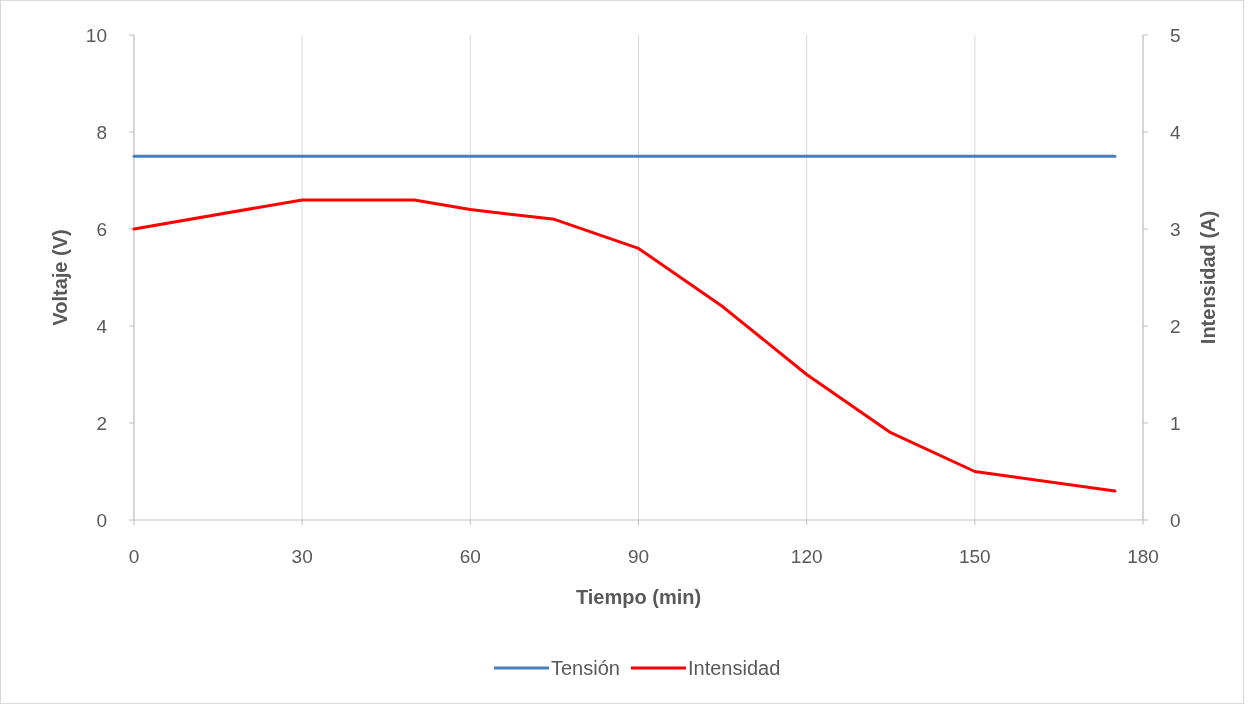 The width and height of the screenshot is (1255, 704). Describe the element at coordinates (1175, 35) in the screenshot. I see `y2-tick-label: 5` at that location.